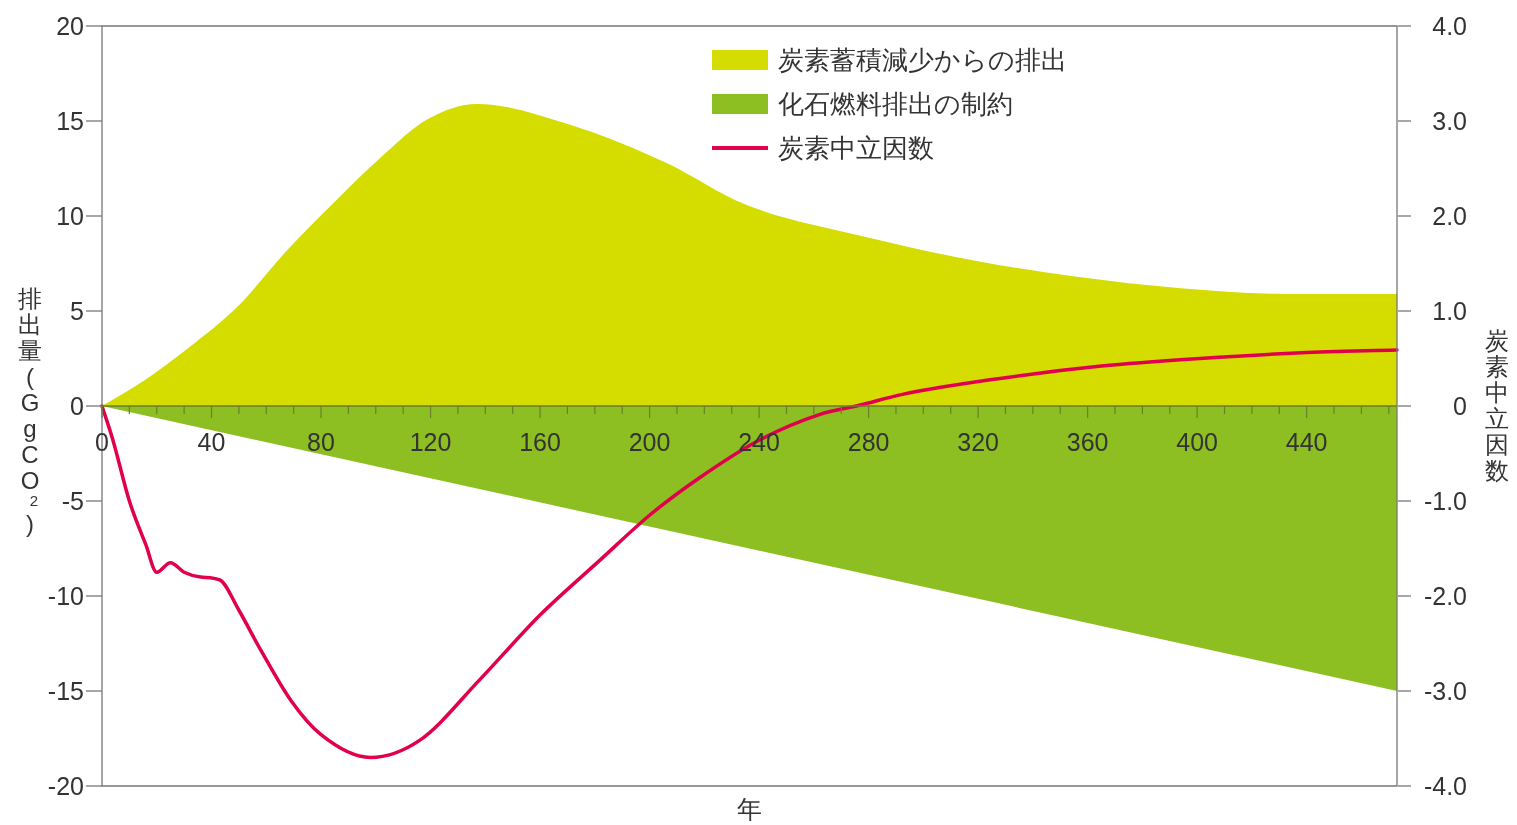 The height and width of the screenshot is (825, 1517). Describe the element at coordinates (1306, 442) in the screenshot. I see `x-tick-label: 440` at that location.